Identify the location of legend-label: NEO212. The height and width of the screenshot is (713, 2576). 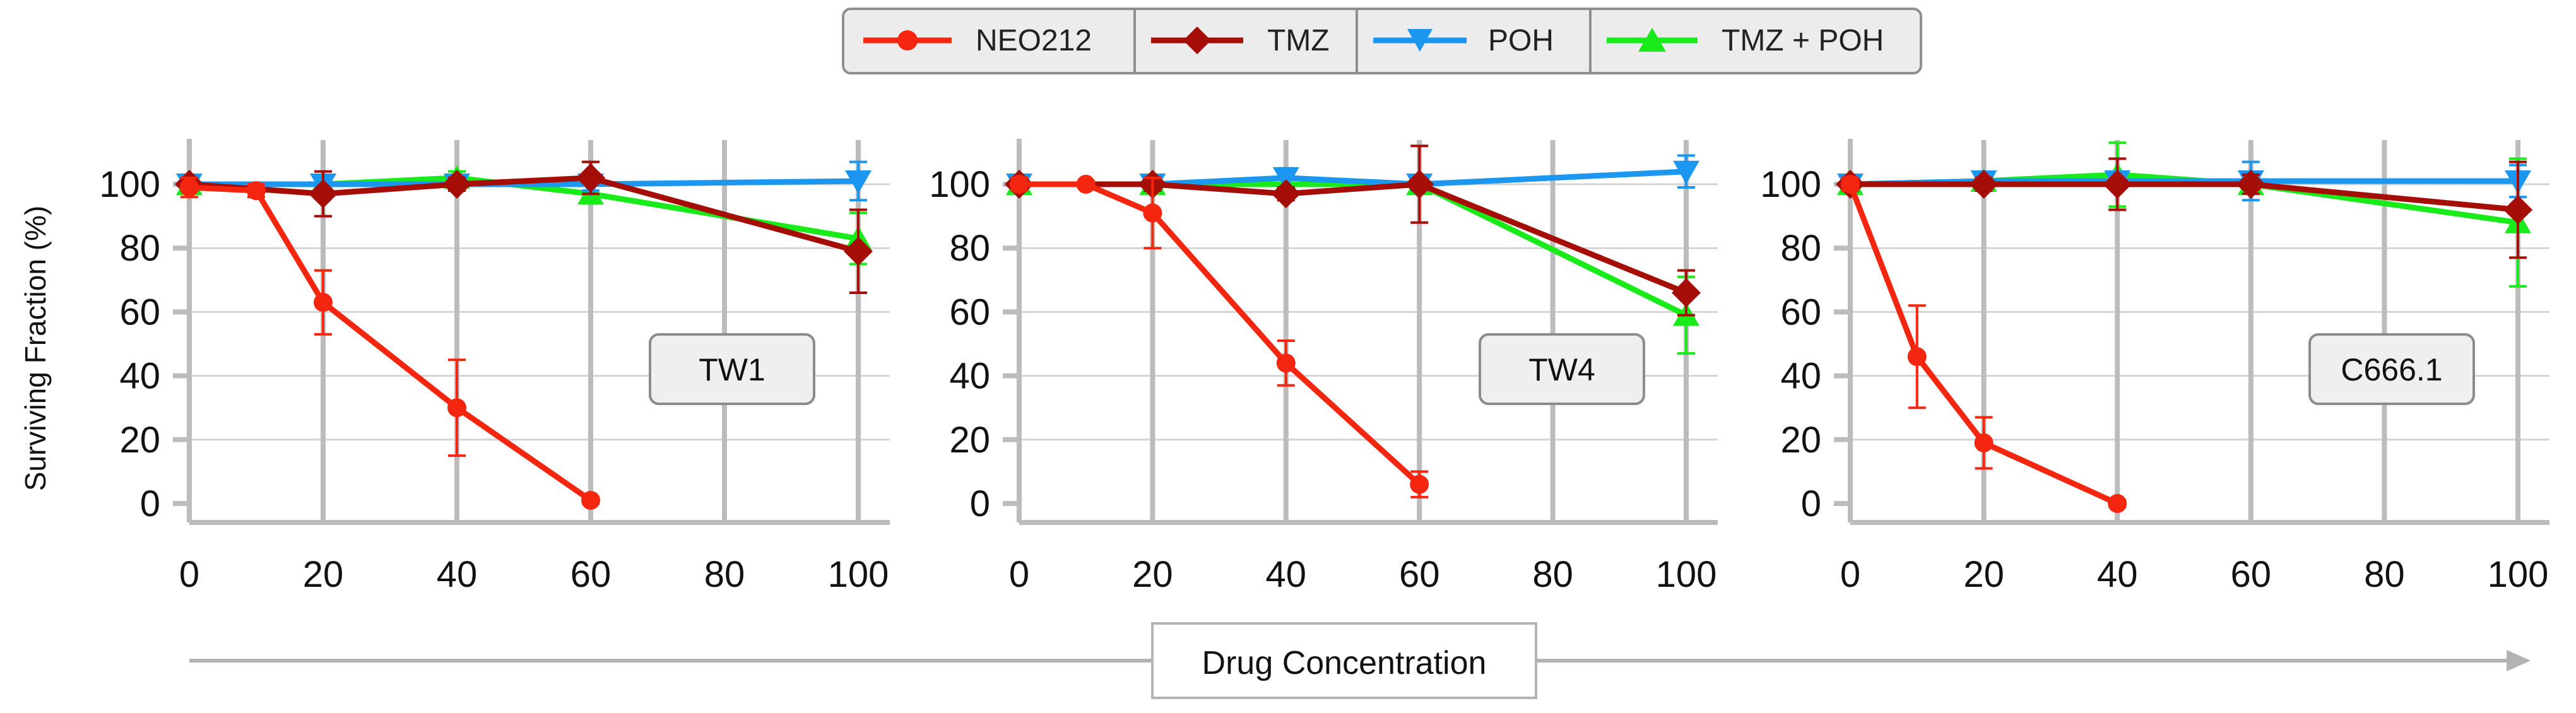
(1034, 40).